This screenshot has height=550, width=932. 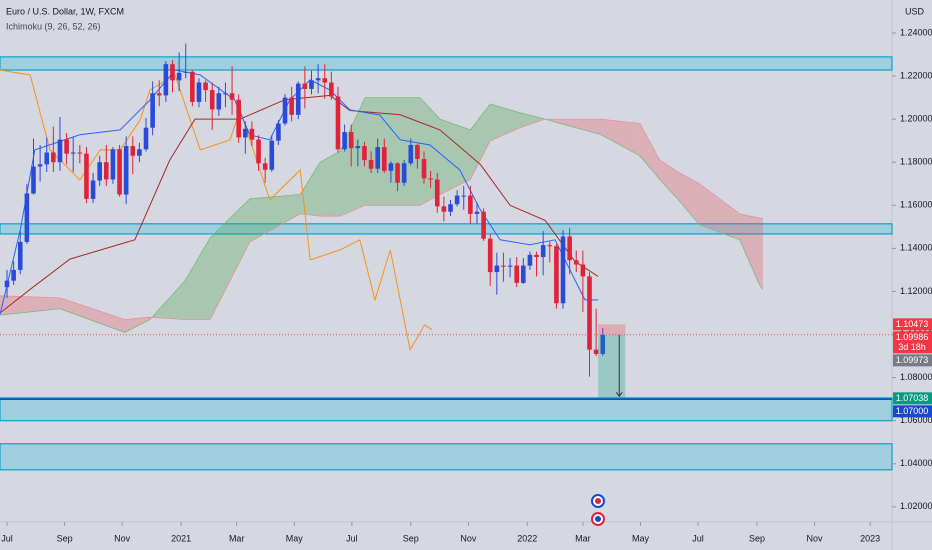 I want to click on y-tick-label: 1.04000, so click(x=916, y=463).